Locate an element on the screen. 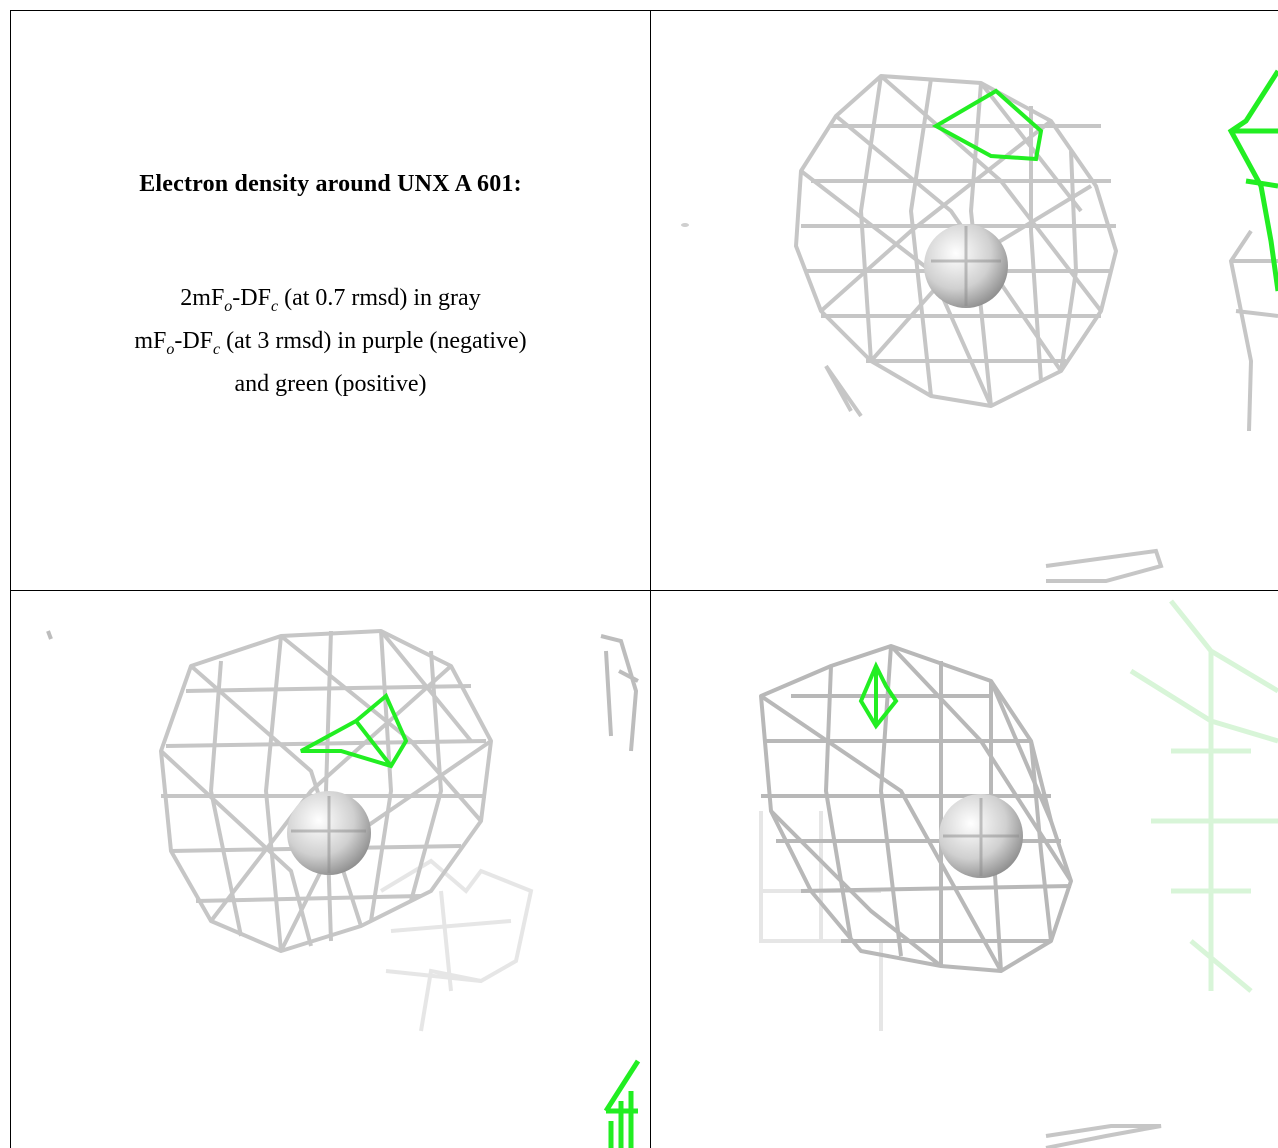 The height and width of the screenshot is (1148, 1278). frame-top-border is located at coordinates (644, 10).